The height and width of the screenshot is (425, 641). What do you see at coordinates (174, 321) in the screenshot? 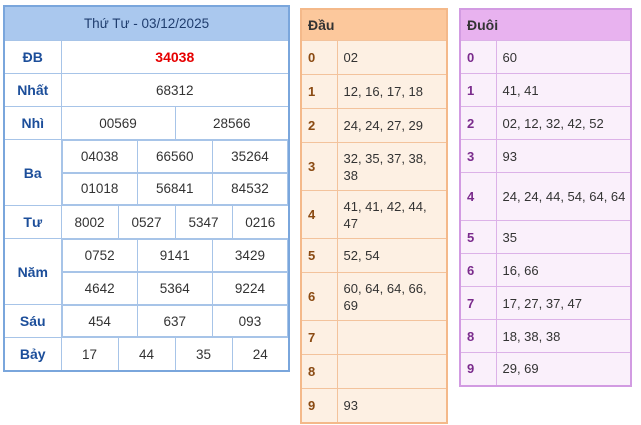
I see `prize-number: 637` at bounding box center [174, 321].